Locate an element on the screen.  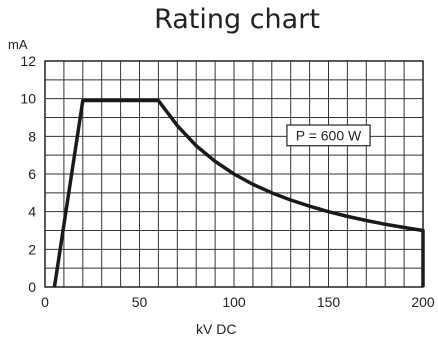
annotation-frame is located at coordinates (328, 135).